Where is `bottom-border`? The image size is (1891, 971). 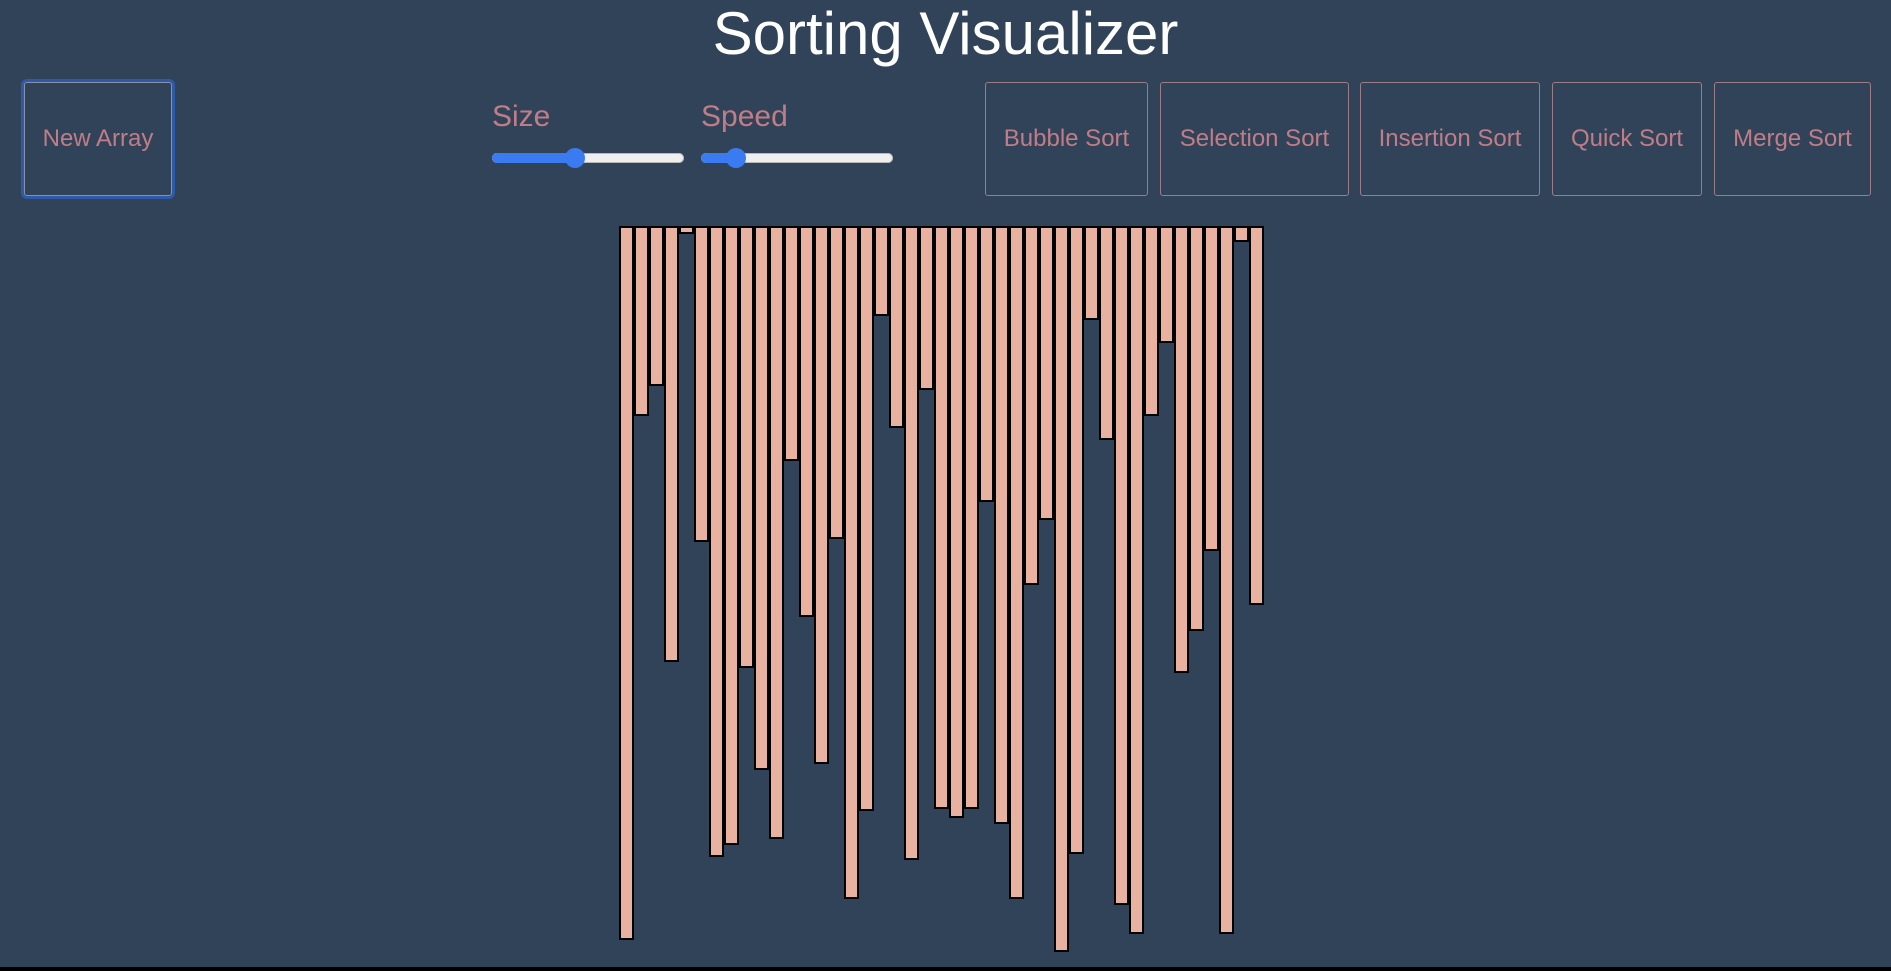 bottom-border is located at coordinates (945, 969).